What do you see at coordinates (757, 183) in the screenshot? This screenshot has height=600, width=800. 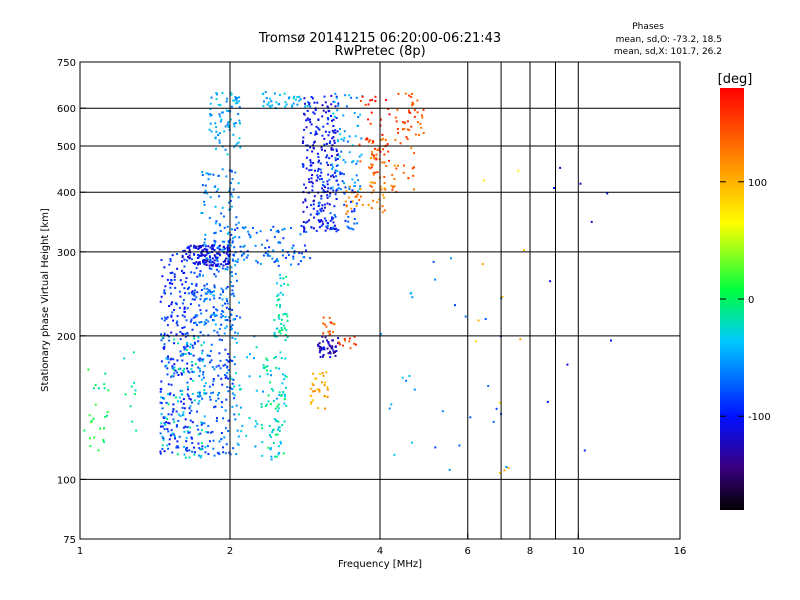 I see `colorbar-tick-label: 100` at bounding box center [757, 183].